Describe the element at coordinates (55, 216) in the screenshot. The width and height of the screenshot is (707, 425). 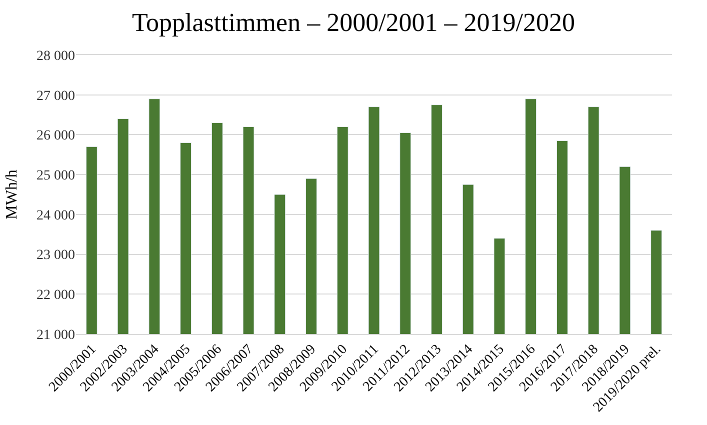
I see `y-tick-label: 24 000` at that location.